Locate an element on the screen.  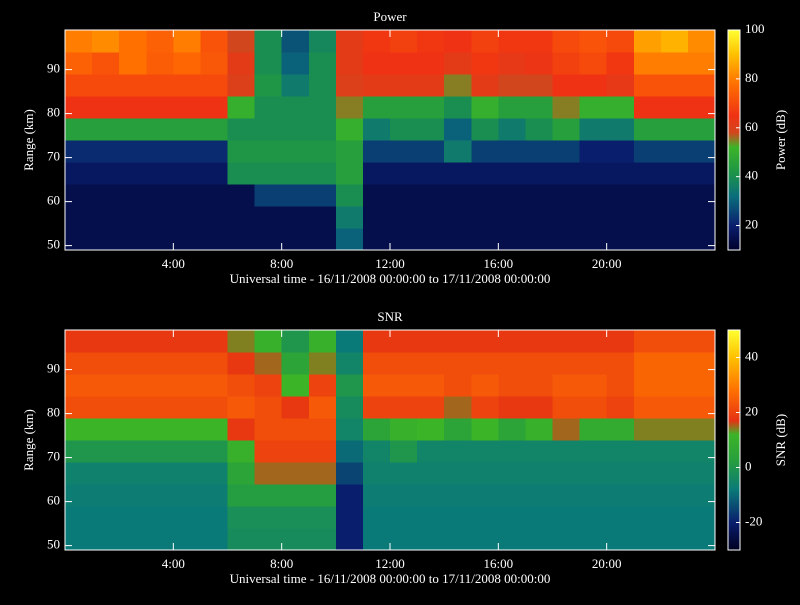
x-tick-label: 8:00 is located at coordinates (281, 563).